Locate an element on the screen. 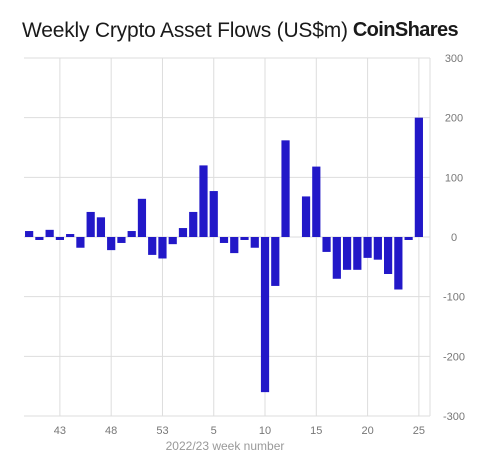 The height and width of the screenshot is (463, 486). y-tick-label: -300 is located at coordinates (454, 417).